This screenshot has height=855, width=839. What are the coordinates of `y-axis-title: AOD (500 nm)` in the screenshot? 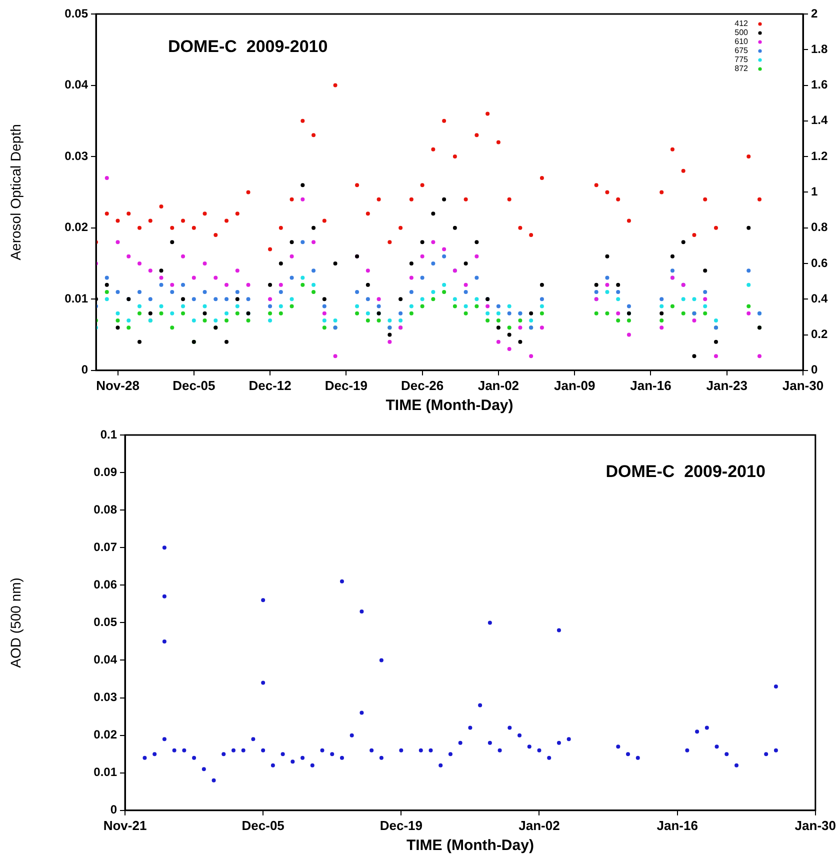 It's located at (15, 623).